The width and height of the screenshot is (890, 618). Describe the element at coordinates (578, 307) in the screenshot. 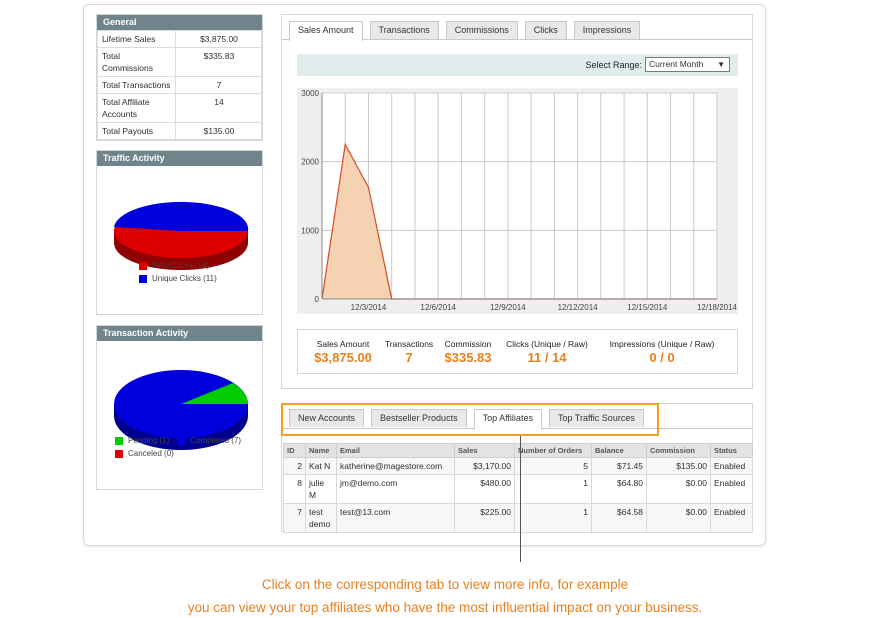

I see `x-tick-label: 12/12/2014` at that location.